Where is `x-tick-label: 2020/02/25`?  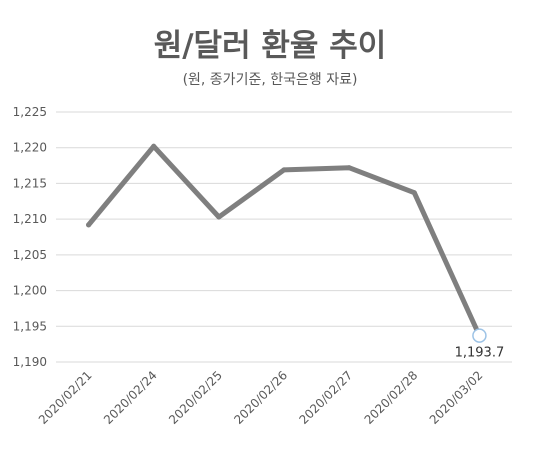 x-tick-label: 2020/02/25 is located at coordinates (195, 397).